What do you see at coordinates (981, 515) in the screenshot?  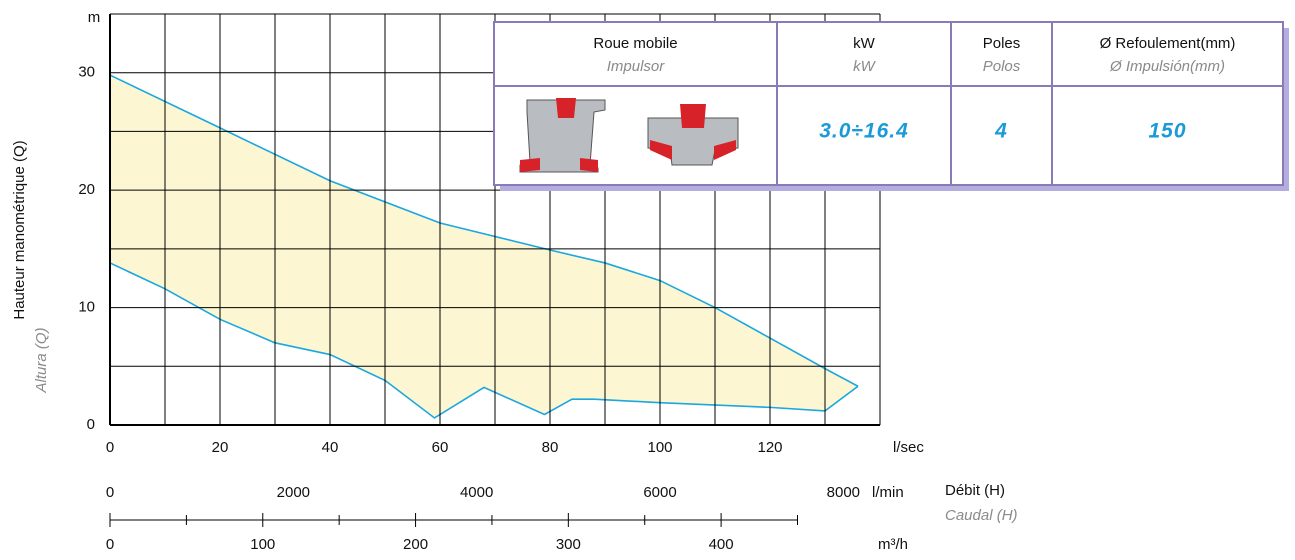 I see `x-title-alt: Caudal (H)` at bounding box center [981, 515].